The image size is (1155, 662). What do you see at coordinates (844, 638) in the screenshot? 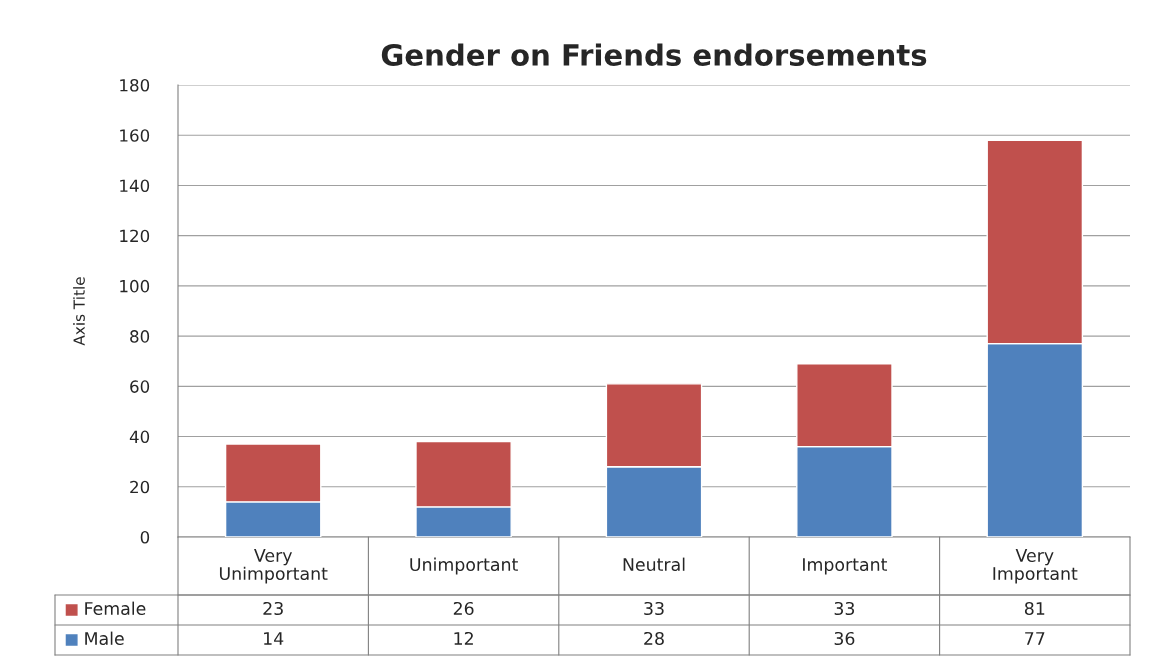
I see `data-label: 36` at bounding box center [844, 638].